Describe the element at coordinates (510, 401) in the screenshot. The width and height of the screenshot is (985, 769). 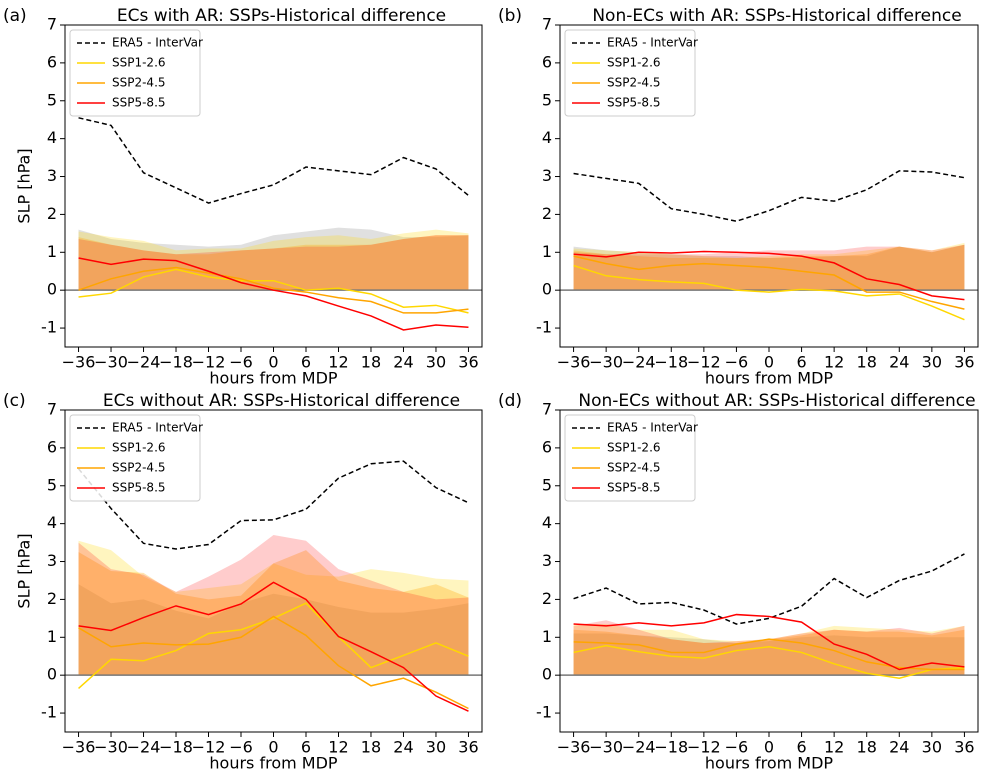
I see `panel-label: (d)` at that location.